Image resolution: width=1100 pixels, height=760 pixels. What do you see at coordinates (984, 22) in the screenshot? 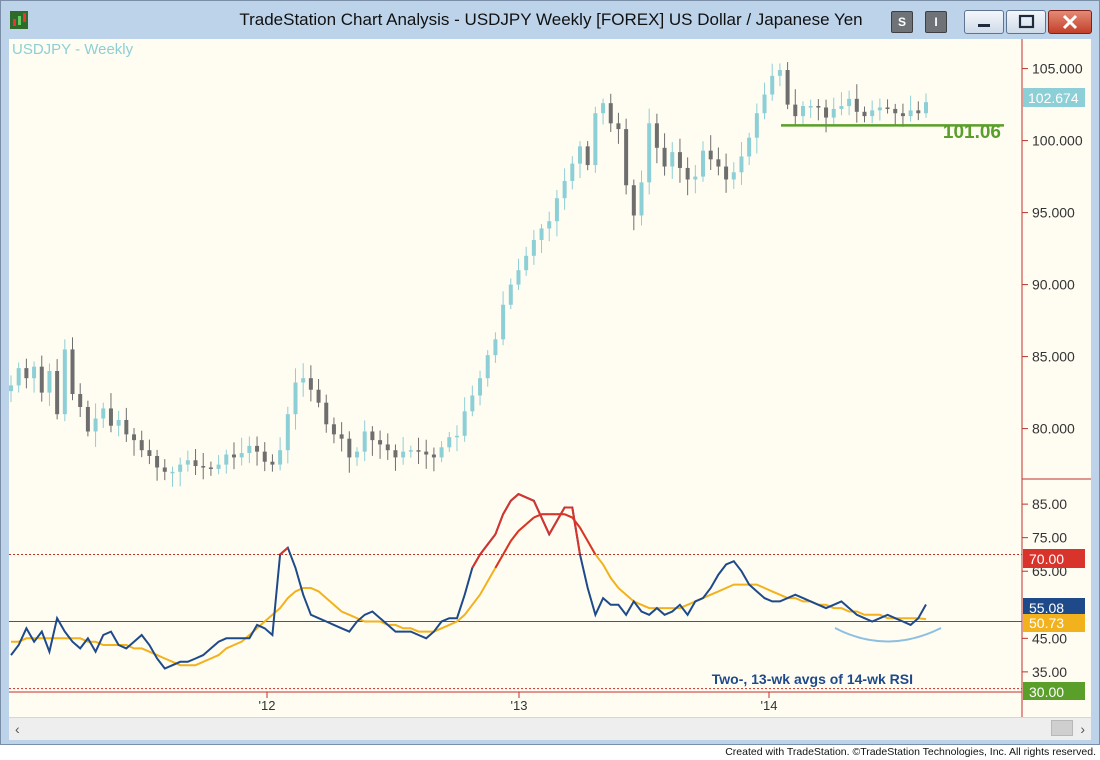
I see `minimize-button` at bounding box center [984, 22].